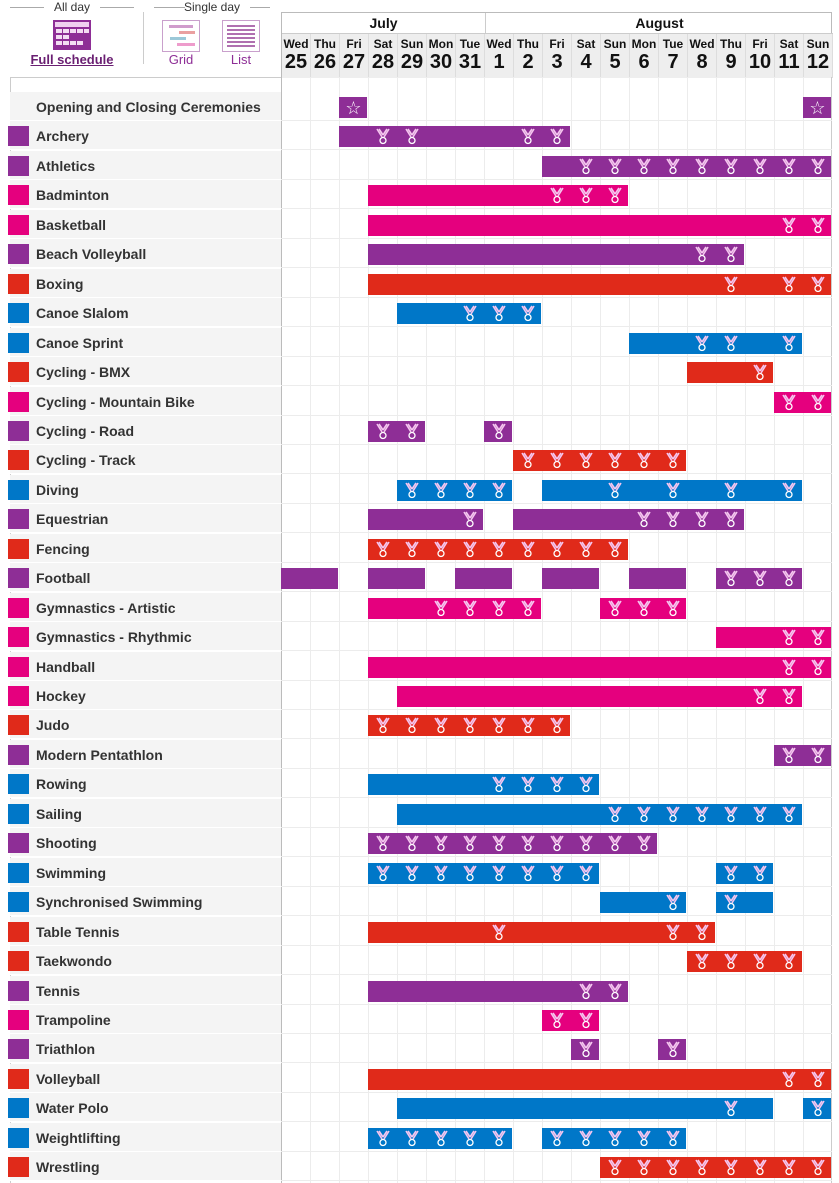 The image size is (839, 1183). Describe the element at coordinates (144, 372) in the screenshot. I see `sport-label: Cycling - BMX` at that location.